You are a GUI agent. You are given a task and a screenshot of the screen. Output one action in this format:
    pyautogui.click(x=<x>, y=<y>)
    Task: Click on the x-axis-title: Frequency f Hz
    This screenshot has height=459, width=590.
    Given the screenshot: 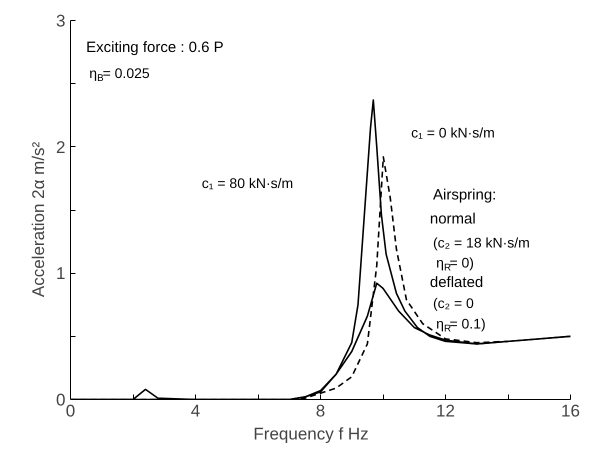 What is the action you would take?
    pyautogui.click(x=311, y=434)
    